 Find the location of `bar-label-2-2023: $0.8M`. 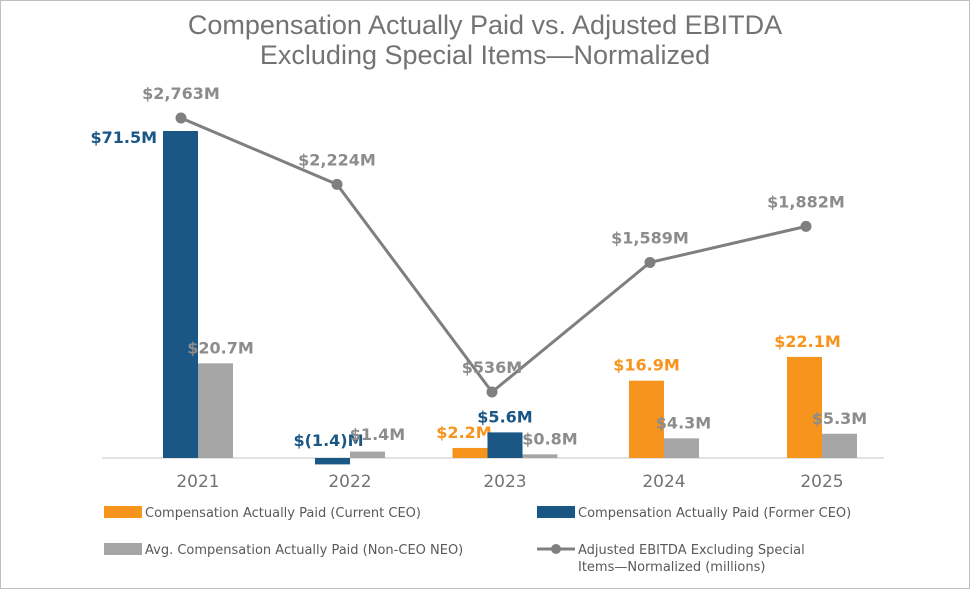

bar-label-2-2023: $0.8M is located at coordinates (549, 438).